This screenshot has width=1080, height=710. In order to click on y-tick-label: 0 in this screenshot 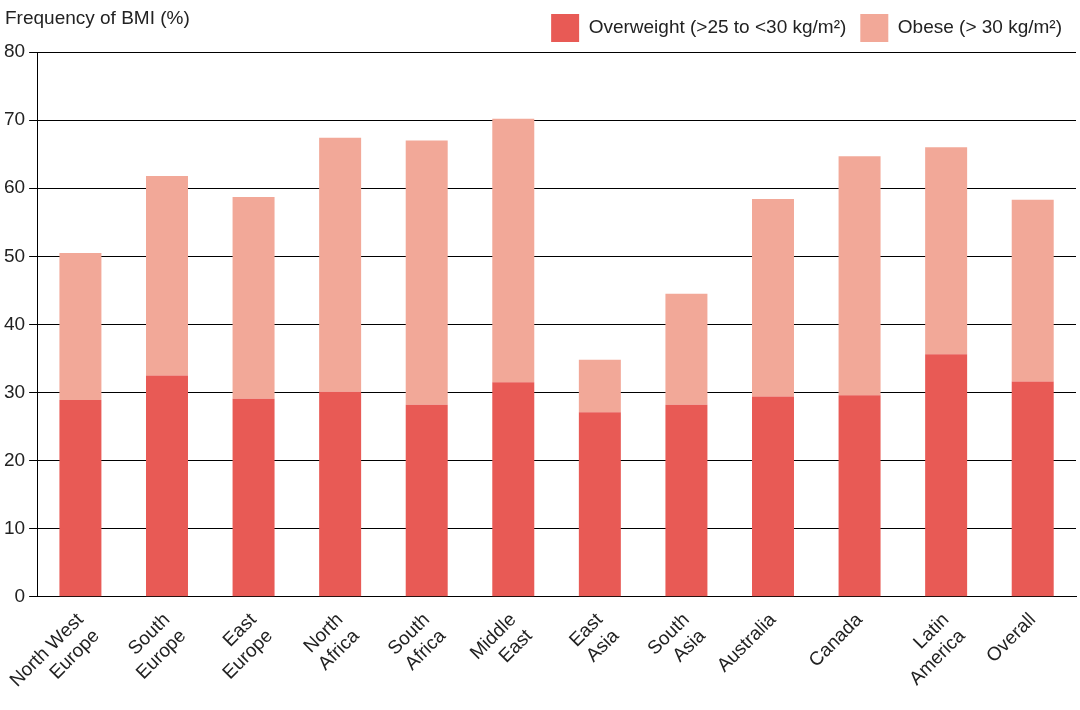, I will do `click(20, 596)`.